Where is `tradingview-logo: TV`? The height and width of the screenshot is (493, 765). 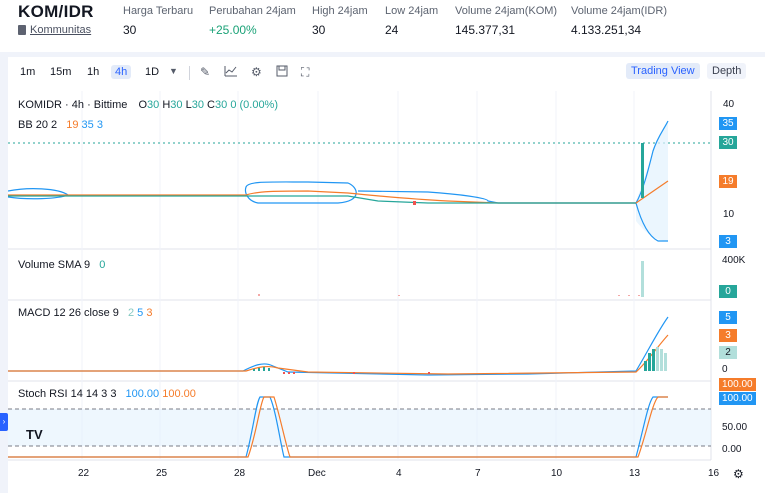
tradingview-logo: TV is located at coordinates (34, 434).